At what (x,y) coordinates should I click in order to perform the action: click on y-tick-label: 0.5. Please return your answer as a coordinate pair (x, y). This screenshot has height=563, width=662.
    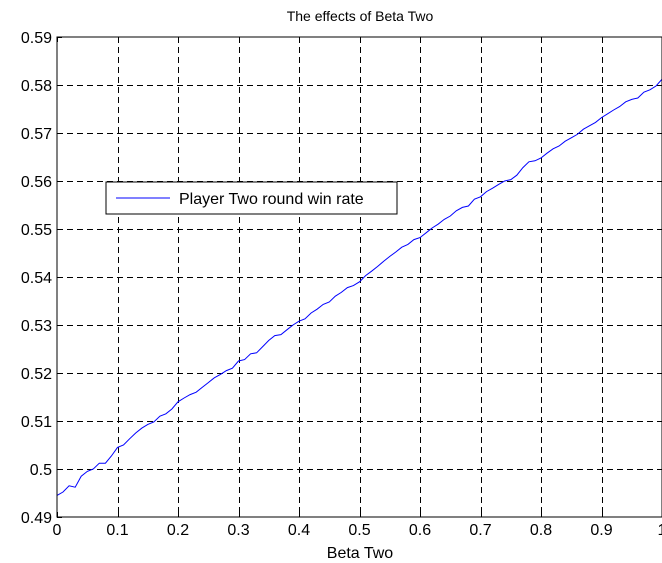
    Looking at the image, I should click on (41, 470).